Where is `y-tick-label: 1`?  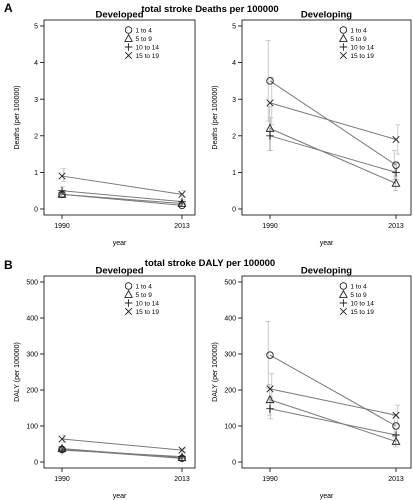
y-tick-label: 1 is located at coordinates (36, 173).